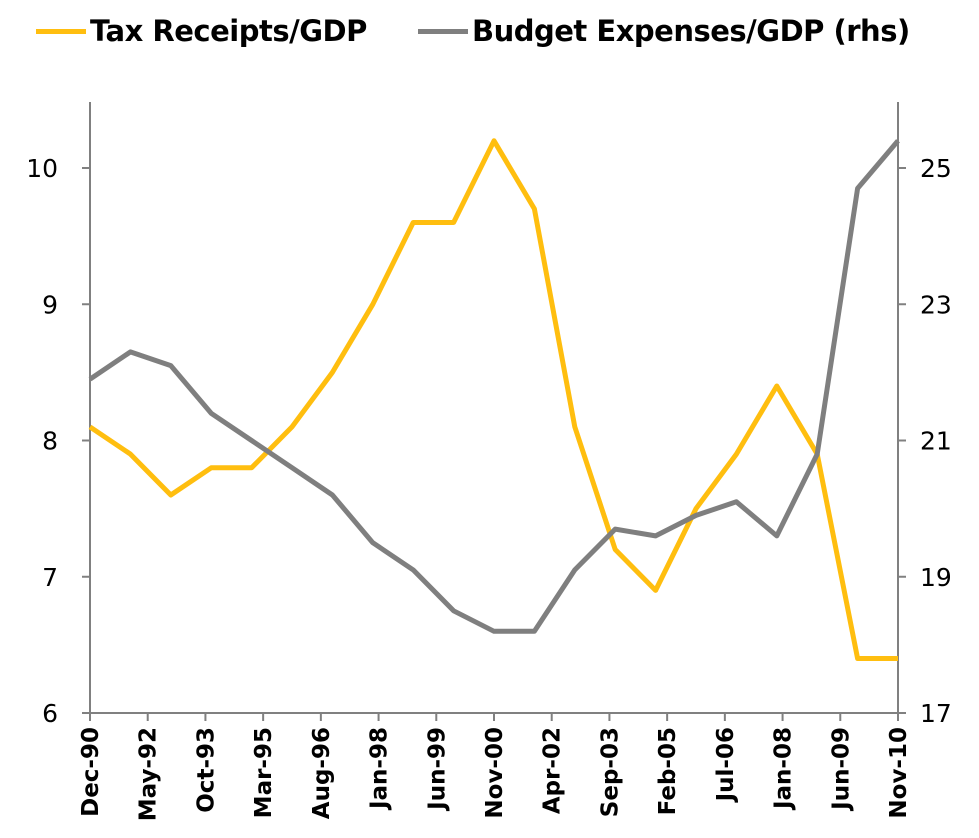 The image size is (979, 838). What do you see at coordinates (936, 713) in the screenshot?
I see `y-tick-label-right: 17` at bounding box center [936, 713].